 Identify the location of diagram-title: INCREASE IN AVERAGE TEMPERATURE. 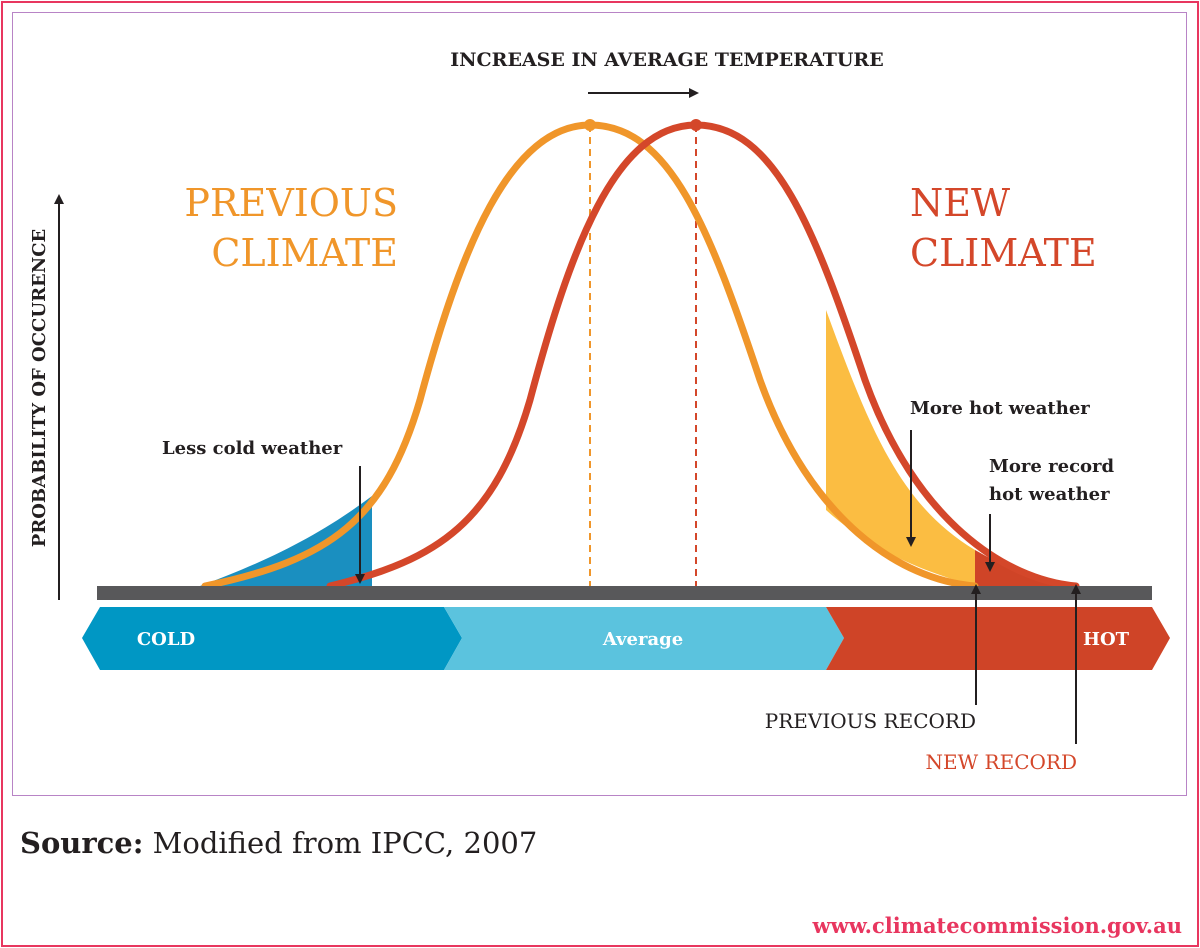
(666, 60).